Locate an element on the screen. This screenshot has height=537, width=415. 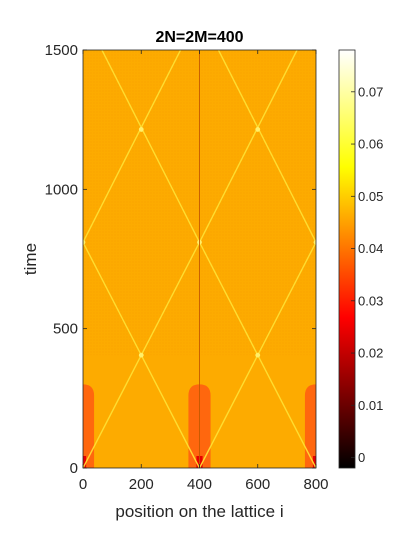
x-tick-label: 0 is located at coordinates (83, 484).